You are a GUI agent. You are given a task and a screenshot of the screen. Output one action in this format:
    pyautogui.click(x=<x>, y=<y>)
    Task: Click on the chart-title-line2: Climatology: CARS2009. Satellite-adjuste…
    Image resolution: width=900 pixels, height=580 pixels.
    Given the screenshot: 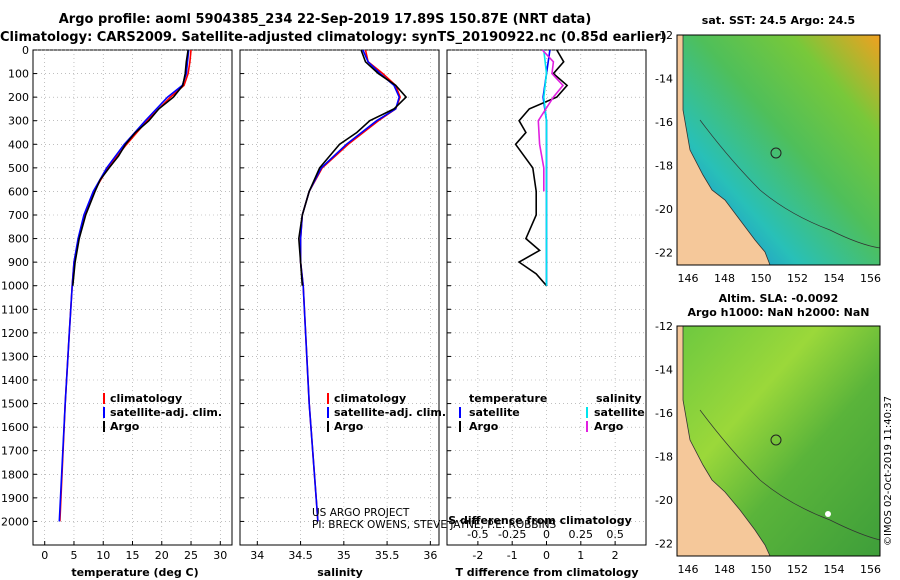 What is the action you would take?
    pyautogui.click(x=333, y=37)
    